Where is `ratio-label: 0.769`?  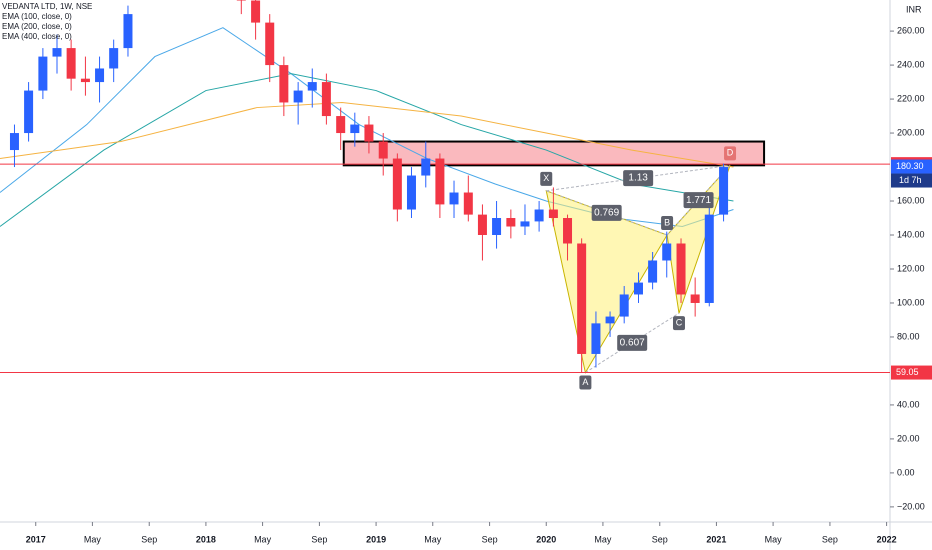 ratio-label: 0.769 is located at coordinates (606, 213).